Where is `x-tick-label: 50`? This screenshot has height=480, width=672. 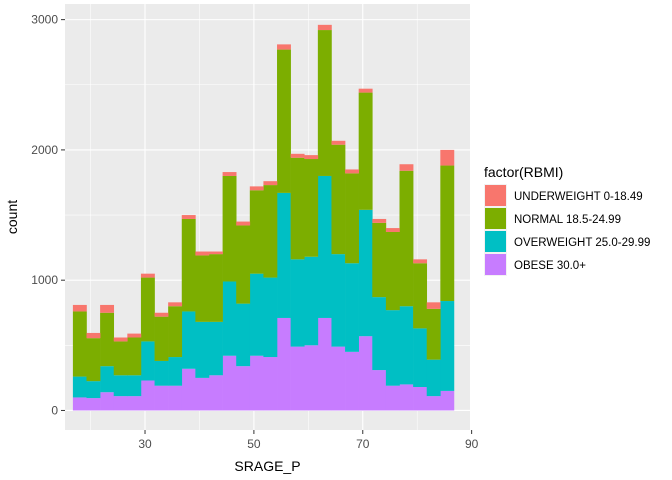
x-tick-label: 50 is located at coordinates (254, 444).